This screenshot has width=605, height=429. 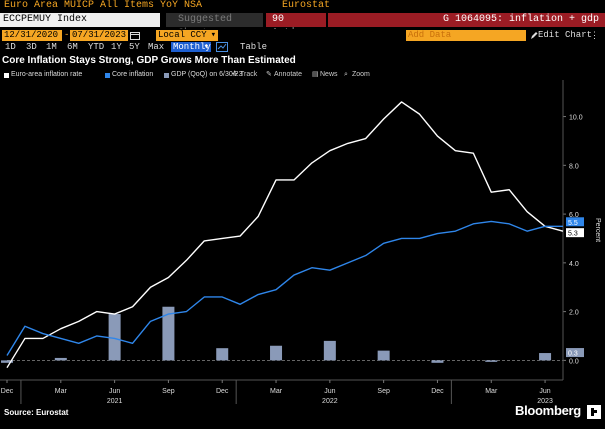 I want to click on end-value-label: 5.3, so click(x=573, y=234).